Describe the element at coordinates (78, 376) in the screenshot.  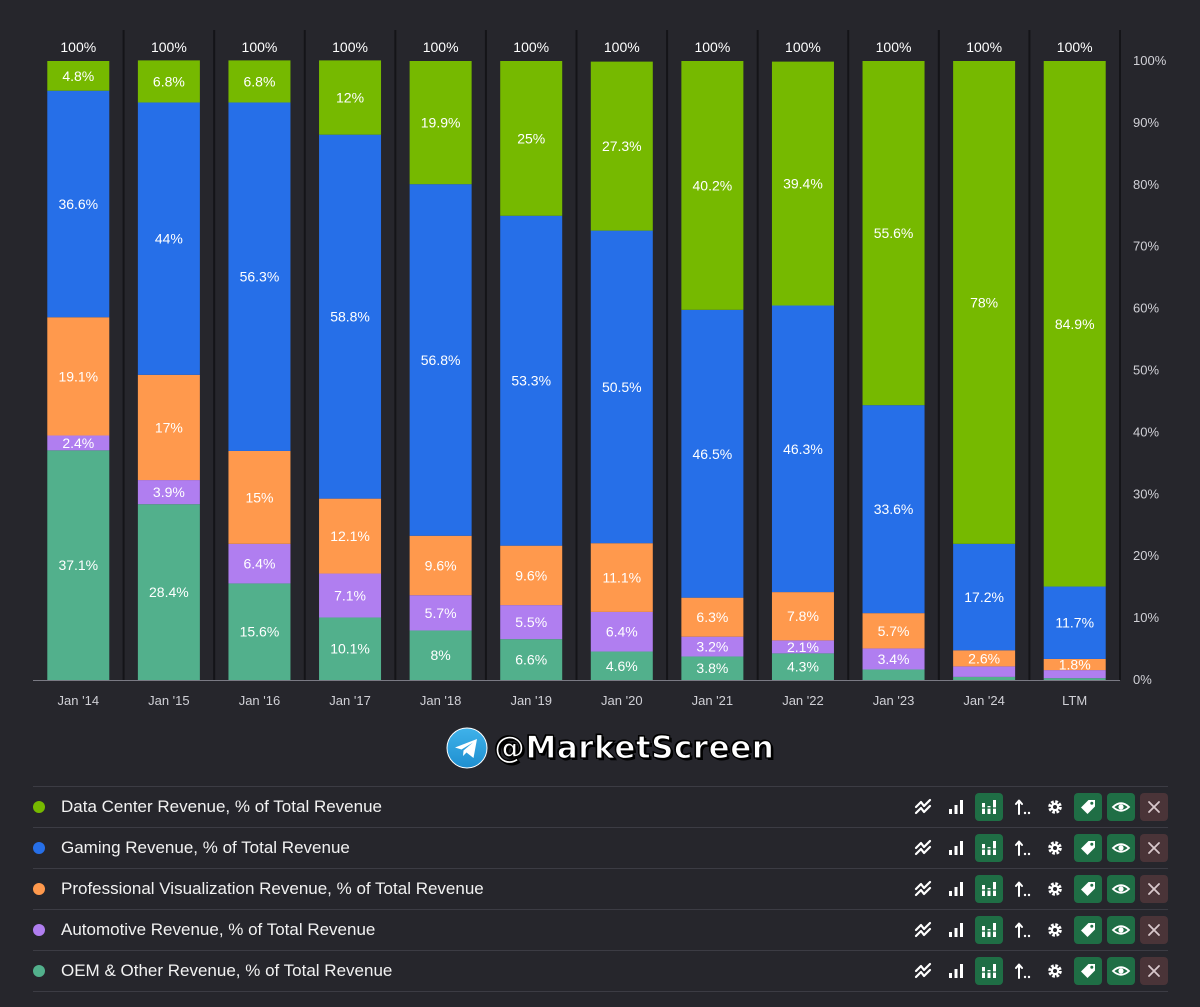
I see `data-label: 19.1%` at that location.